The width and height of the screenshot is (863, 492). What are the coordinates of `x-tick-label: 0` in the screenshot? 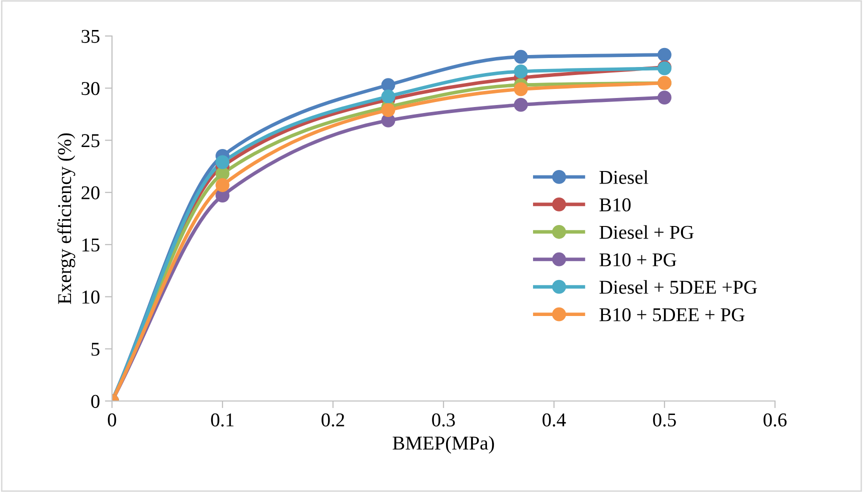 It's located at (112, 419).